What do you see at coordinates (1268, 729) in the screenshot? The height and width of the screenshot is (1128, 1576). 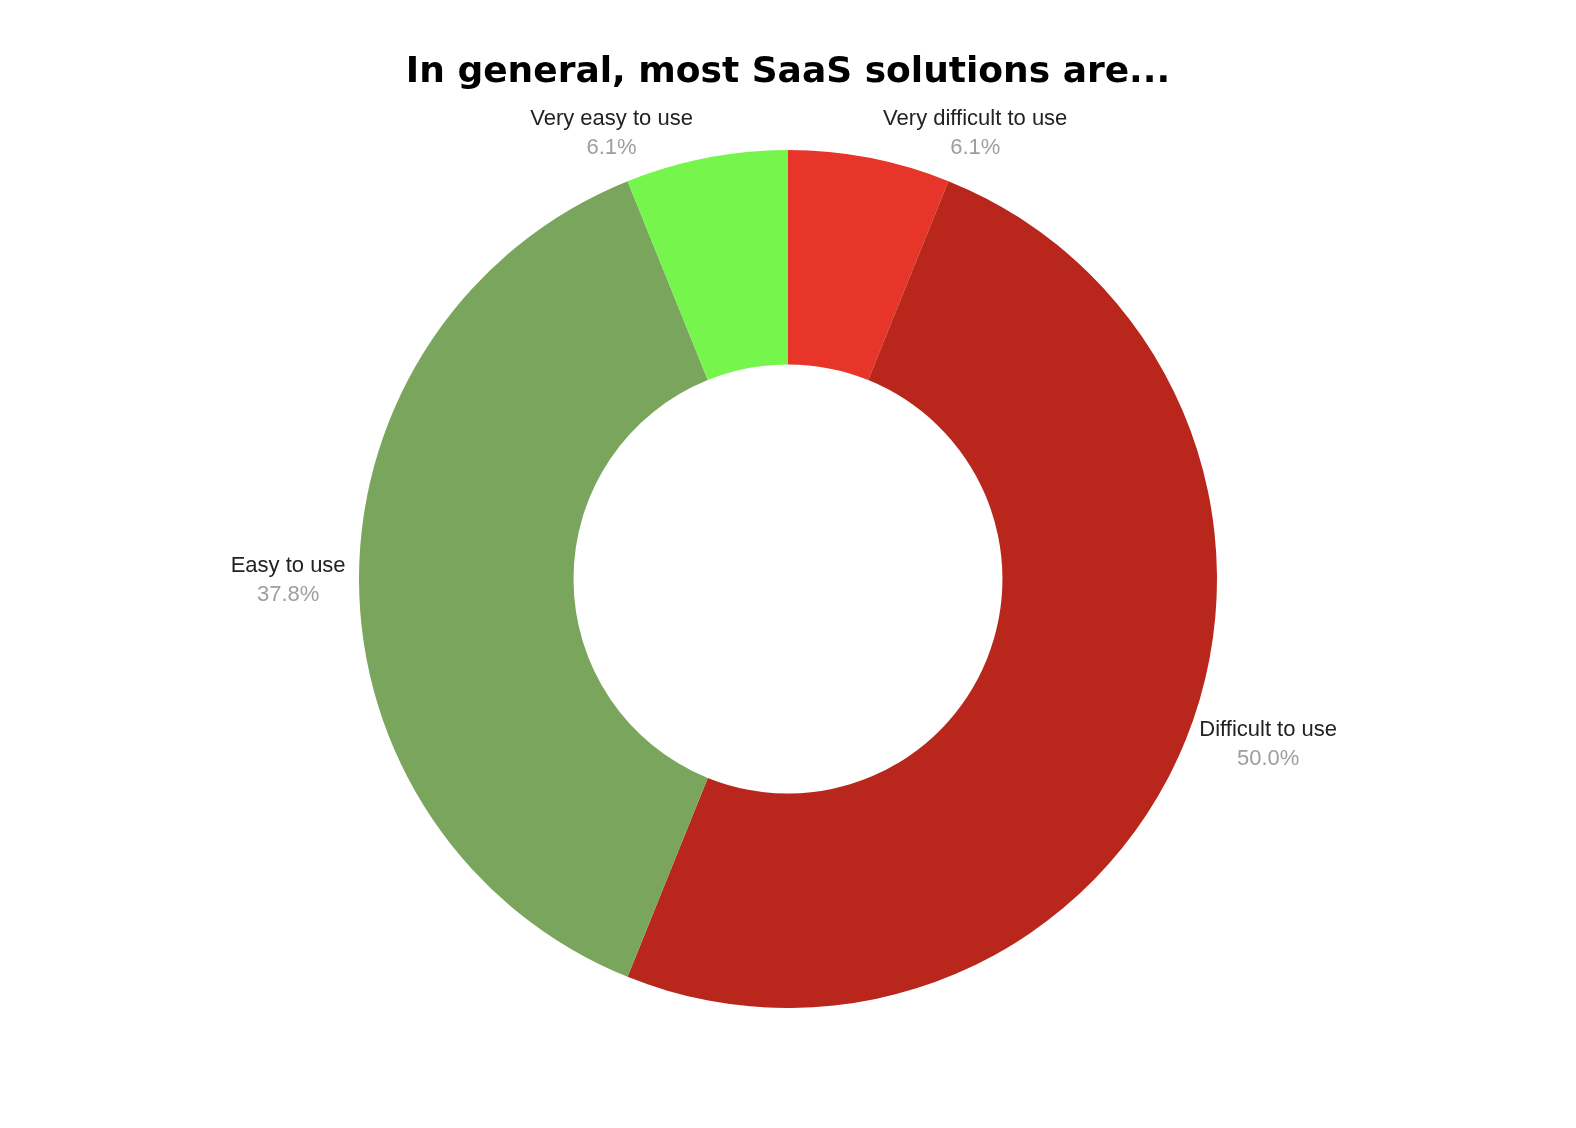 I see `slice-label: Difficult to use` at bounding box center [1268, 729].